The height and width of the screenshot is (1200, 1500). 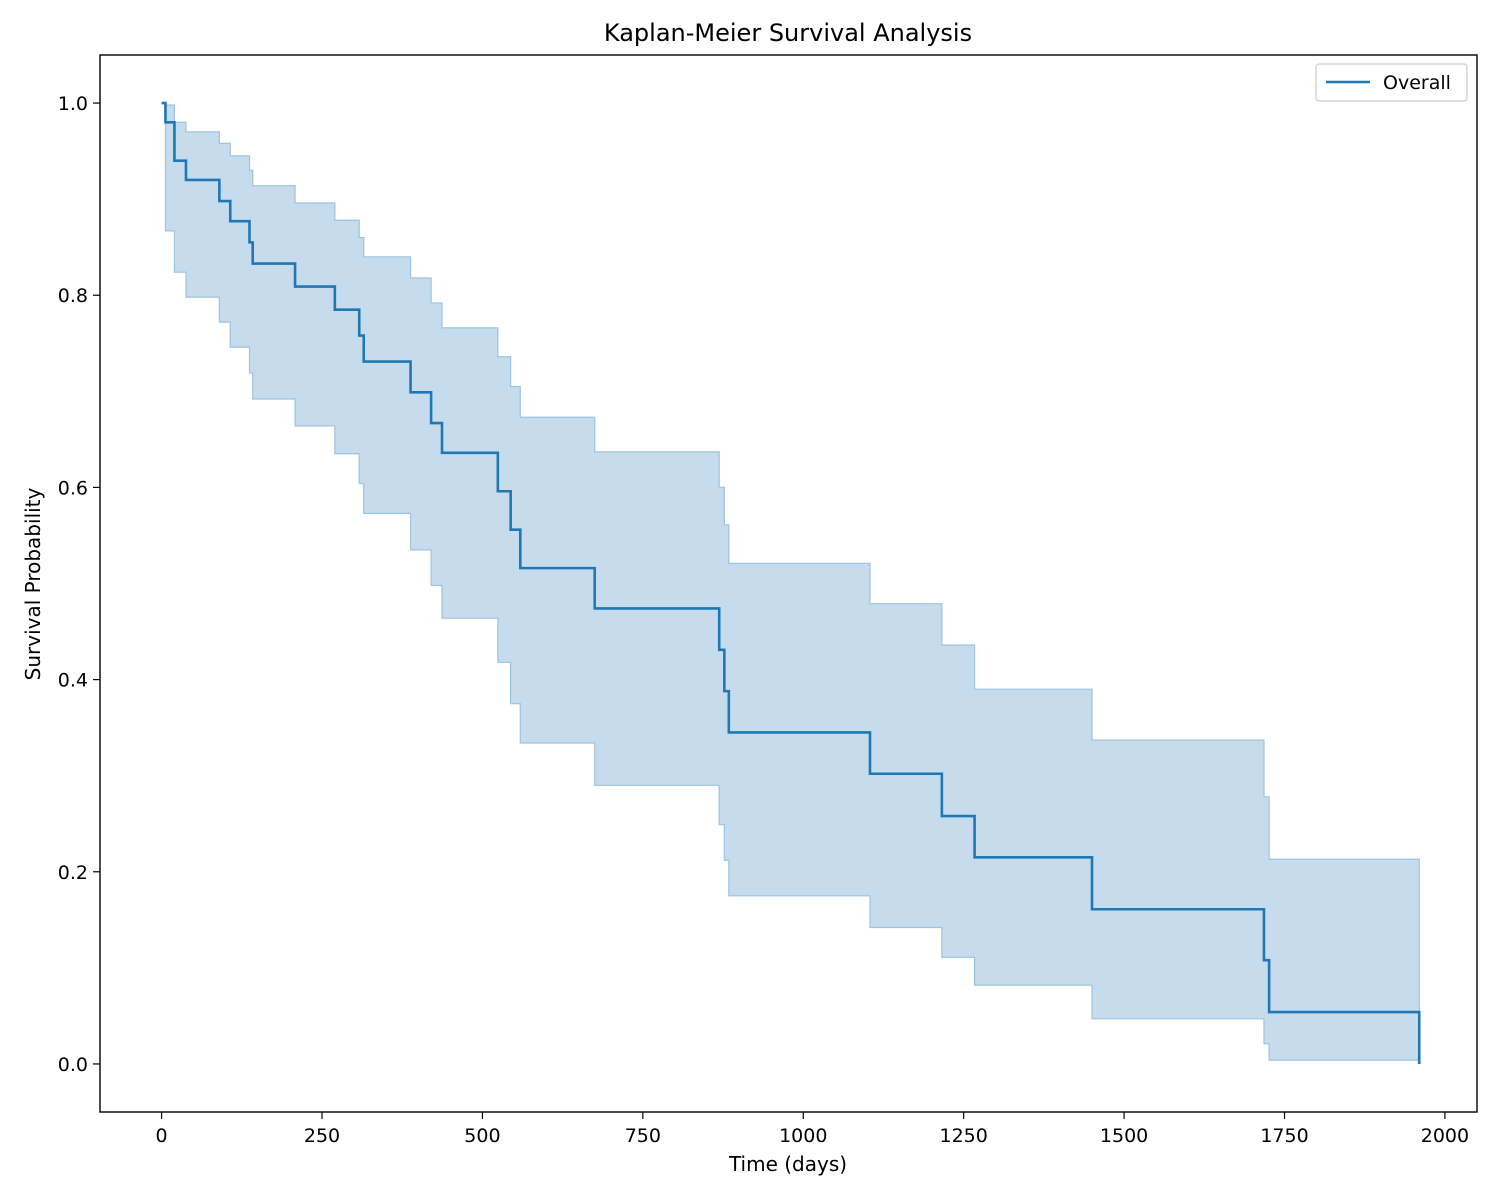 I want to click on y-tick-label: 1.0, so click(x=73, y=104).